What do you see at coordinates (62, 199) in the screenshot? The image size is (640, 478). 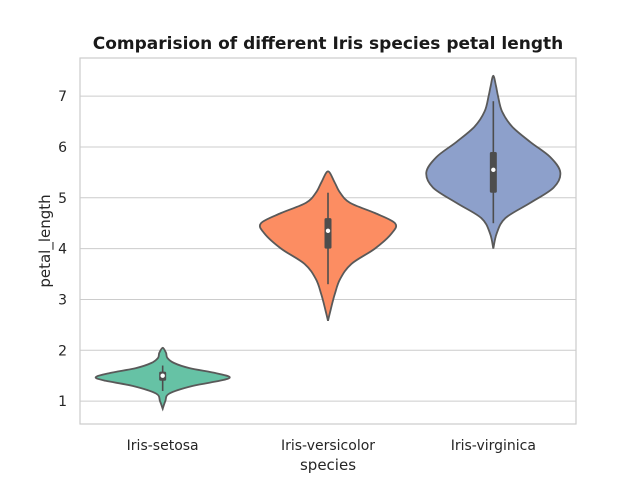 I see `y-tick-label: 5` at bounding box center [62, 199].